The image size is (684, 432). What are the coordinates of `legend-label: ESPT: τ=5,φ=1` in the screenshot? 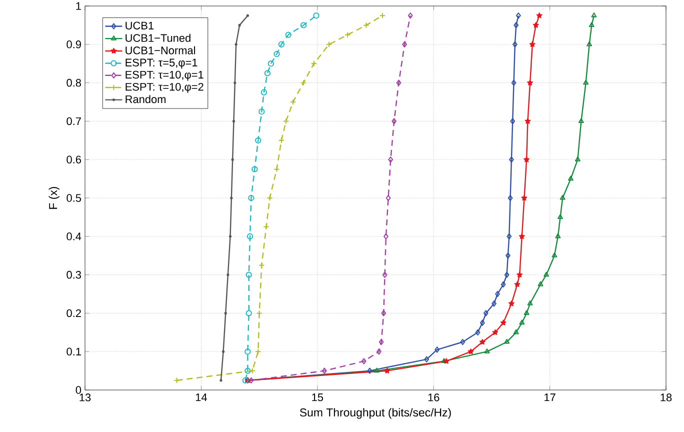 It's located at (162, 63).